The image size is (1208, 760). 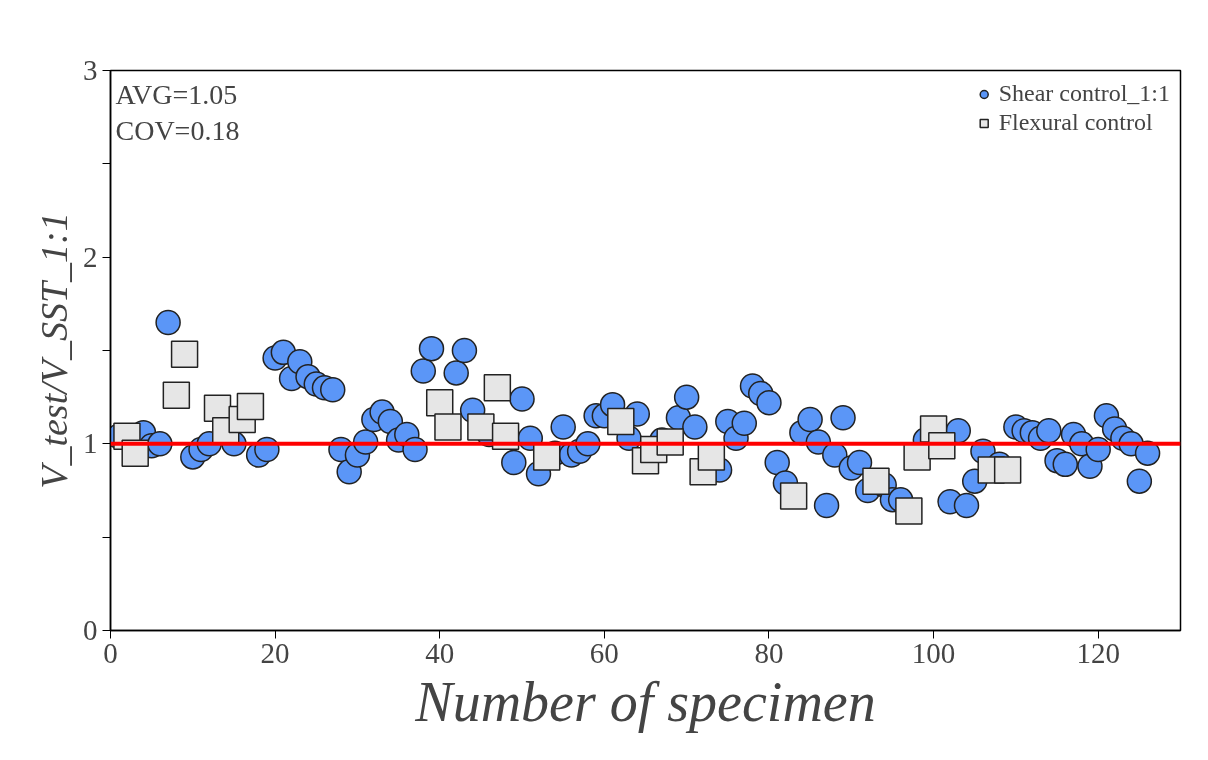 I want to click on x-tick-label: 60, so click(x=604, y=652).